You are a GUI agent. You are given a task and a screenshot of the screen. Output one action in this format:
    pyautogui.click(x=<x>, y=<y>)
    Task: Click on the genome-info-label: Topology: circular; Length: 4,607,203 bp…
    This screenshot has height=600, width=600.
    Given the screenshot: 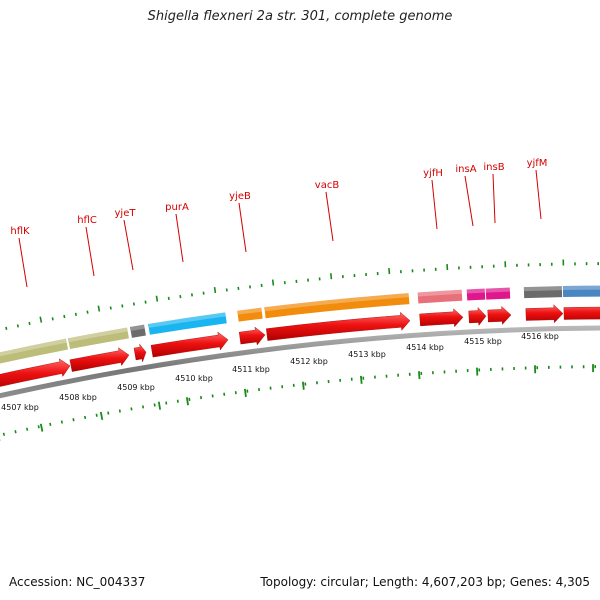 What is the action you would take?
    pyautogui.click(x=425, y=582)
    